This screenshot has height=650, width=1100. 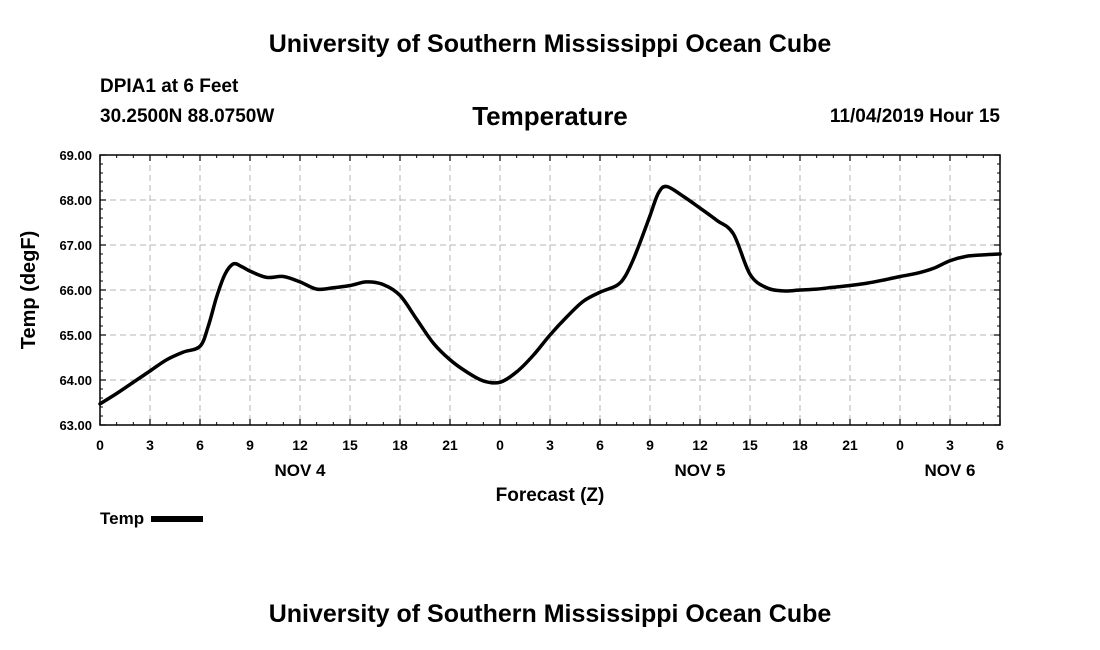 What do you see at coordinates (914, 116) in the screenshot?
I see `run-time-label: 11/04/2019 Hour 15` at bounding box center [914, 116].